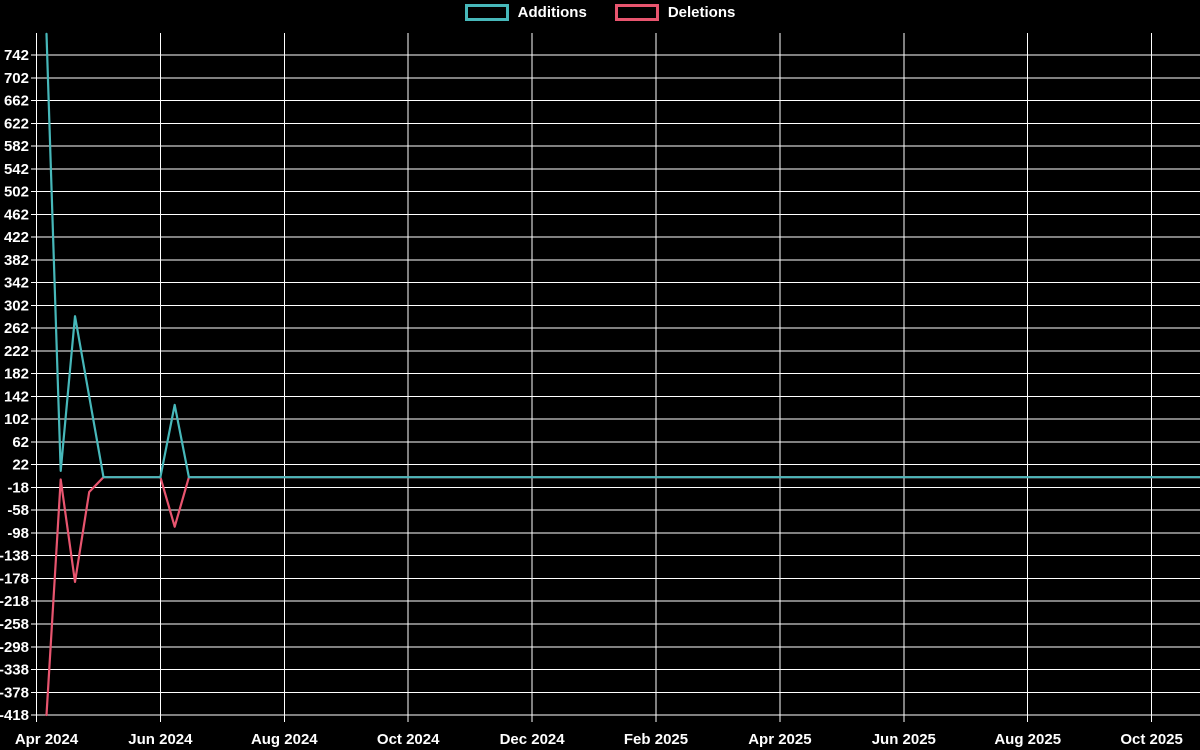  What do you see at coordinates (14, 624) in the screenshot?
I see `y-axis-tick-label: -258` at bounding box center [14, 624].